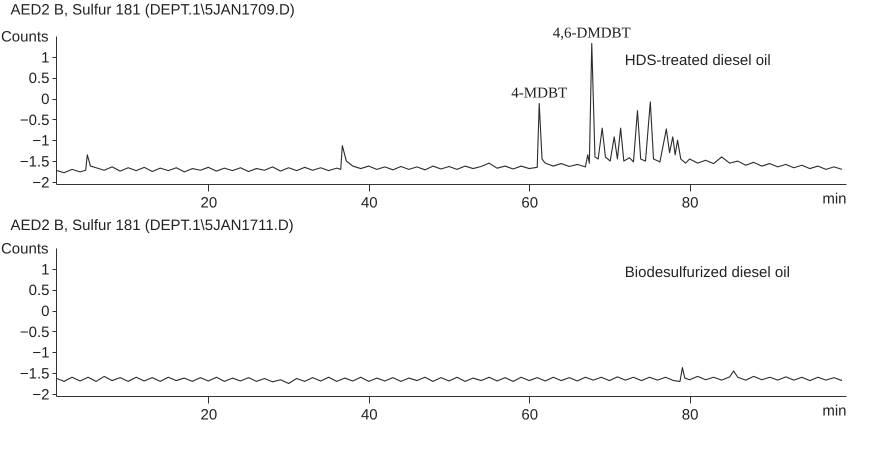  Describe the element at coordinates (539, 94) in the screenshot. I see `annotation: 4-MDBT` at that location.